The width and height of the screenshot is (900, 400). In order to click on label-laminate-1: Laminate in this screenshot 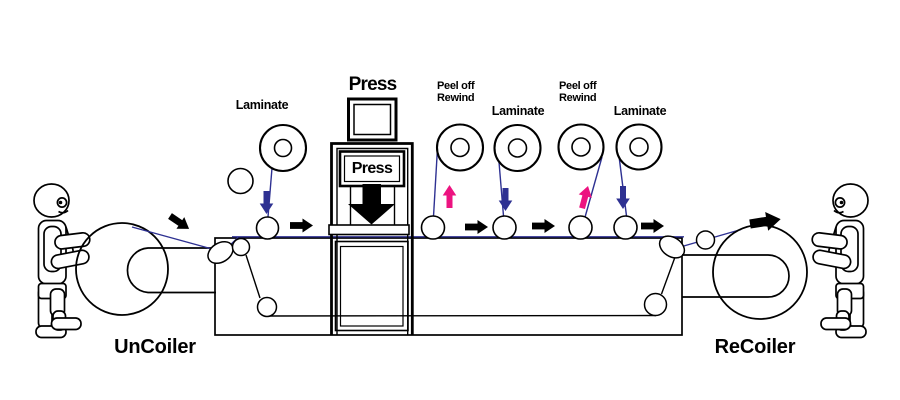, I will do `click(262, 105)`.